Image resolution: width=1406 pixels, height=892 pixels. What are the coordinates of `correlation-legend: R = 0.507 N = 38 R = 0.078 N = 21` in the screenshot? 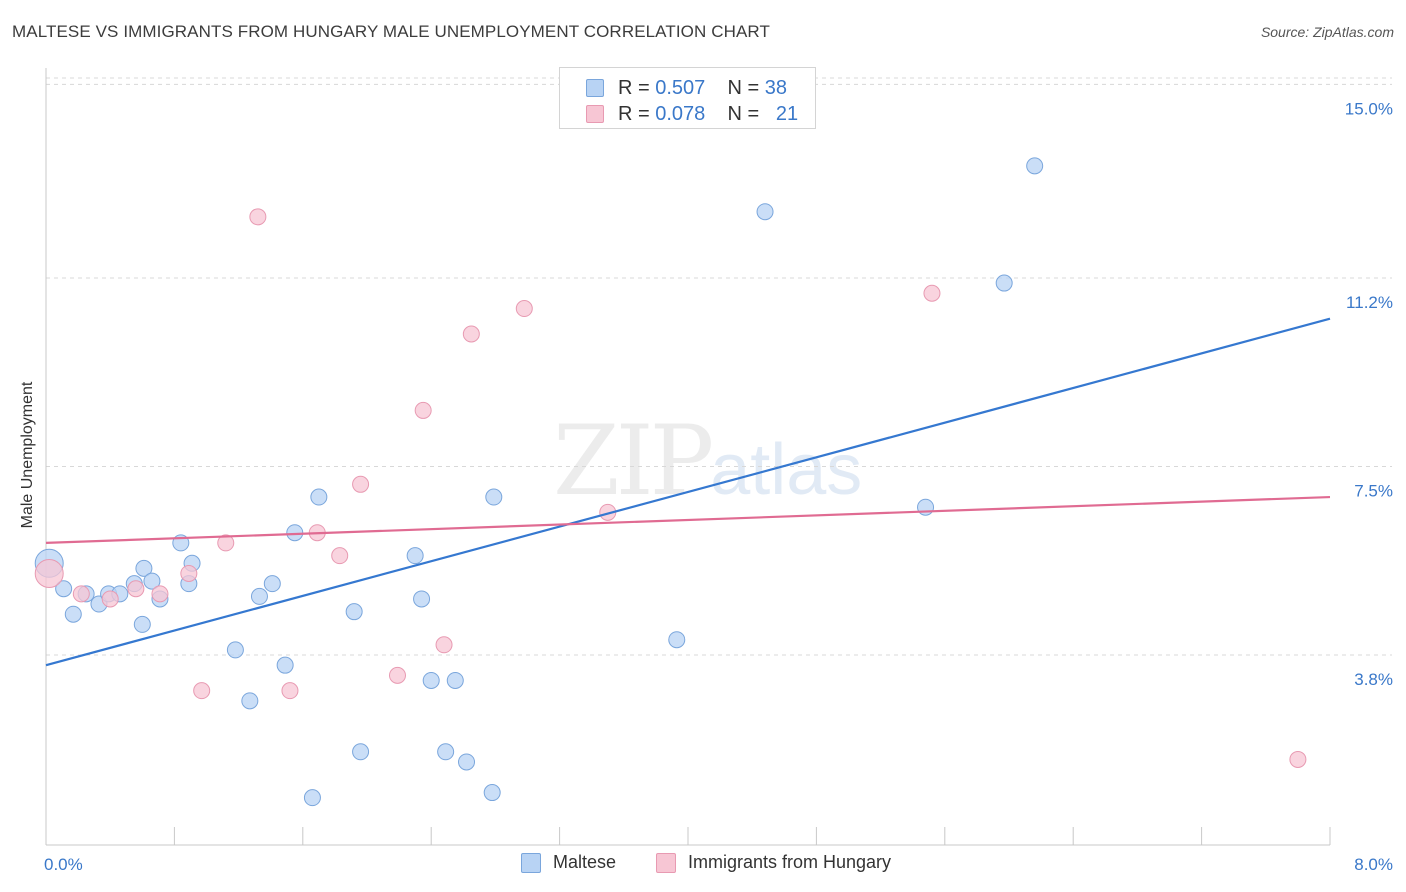 It's located at (687, 98).